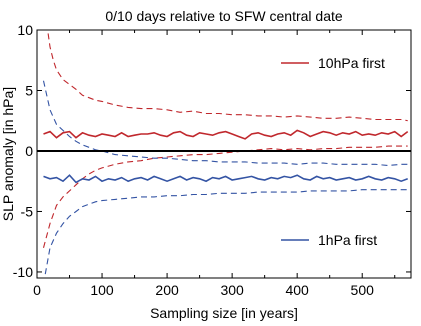 Image resolution: width=421 pixels, height=326 pixels. Describe the element at coordinates (232, 290) in the screenshot. I see `x-tick-label: 300` at that location.